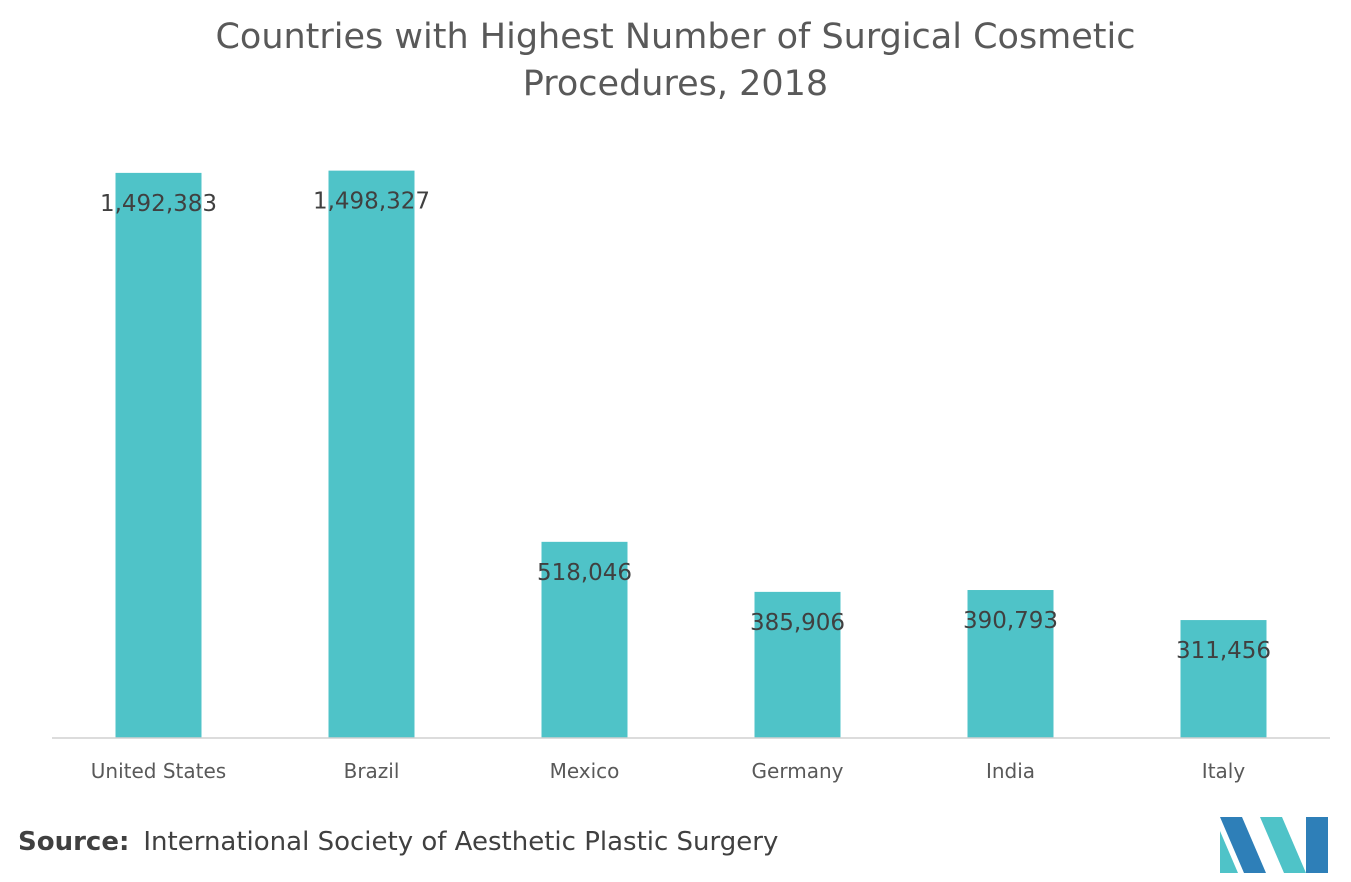 The width and height of the screenshot is (1351, 882). Describe the element at coordinates (584, 639) in the screenshot. I see `bar-mexico` at that location.